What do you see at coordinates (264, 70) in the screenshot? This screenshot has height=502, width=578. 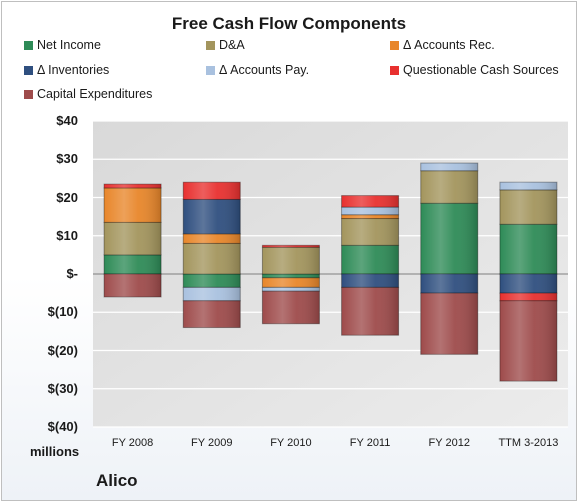 I see `legend-label-accounts-pay: Δ Accounts Pay.` at bounding box center [264, 70].